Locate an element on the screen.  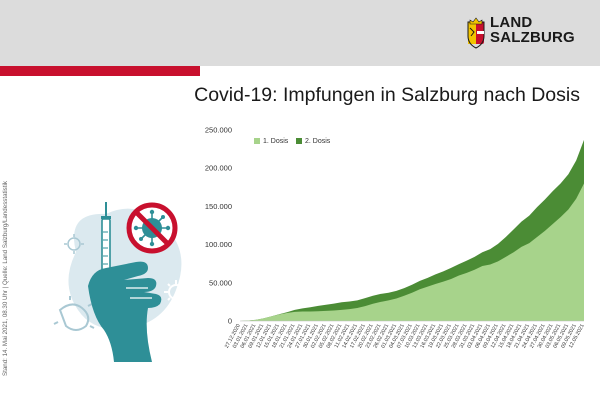
chart-legend: 1. Dosis 2. Dosis is located at coordinates (292, 141).